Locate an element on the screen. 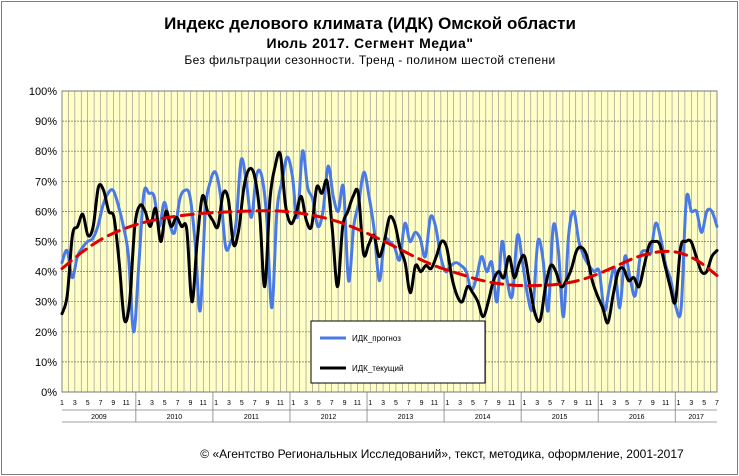 The height and width of the screenshot is (476, 739). y-tick-label: 60% is located at coordinates (46, 212).